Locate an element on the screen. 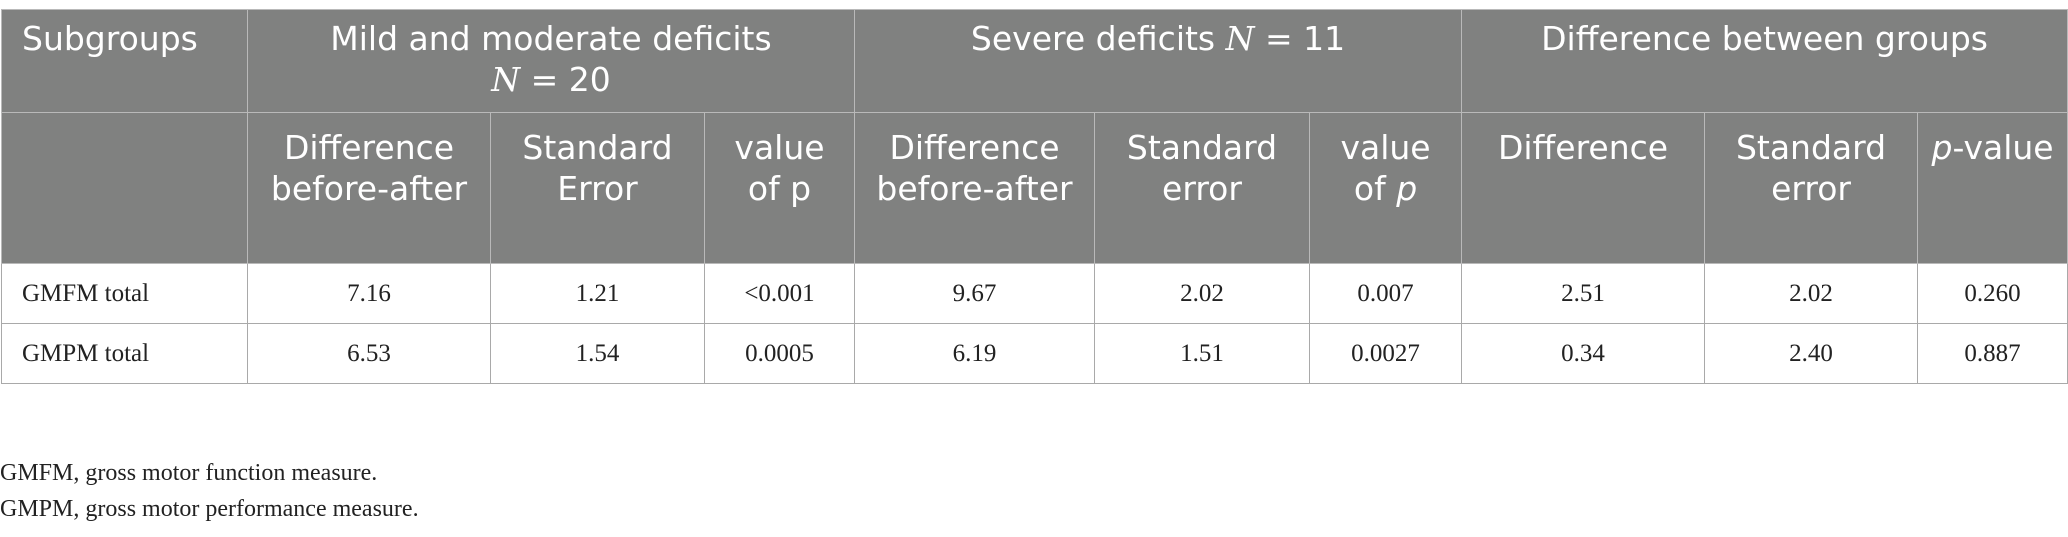 This screenshot has height=537, width=2068. header-sv-p-value: value of p is located at coordinates (1385, 188).